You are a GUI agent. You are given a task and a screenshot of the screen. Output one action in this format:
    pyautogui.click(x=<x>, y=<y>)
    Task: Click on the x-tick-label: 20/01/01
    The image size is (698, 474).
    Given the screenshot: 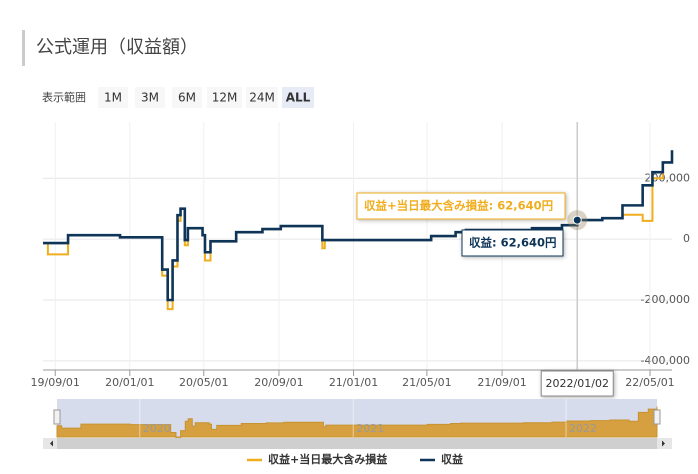 What is the action you would take?
    pyautogui.click(x=129, y=382)
    